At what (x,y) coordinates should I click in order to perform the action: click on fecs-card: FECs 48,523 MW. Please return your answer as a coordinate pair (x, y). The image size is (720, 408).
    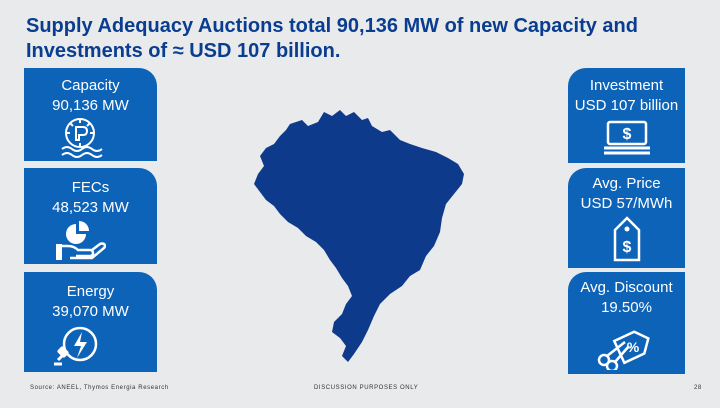
    Looking at the image, I should click on (90, 216).